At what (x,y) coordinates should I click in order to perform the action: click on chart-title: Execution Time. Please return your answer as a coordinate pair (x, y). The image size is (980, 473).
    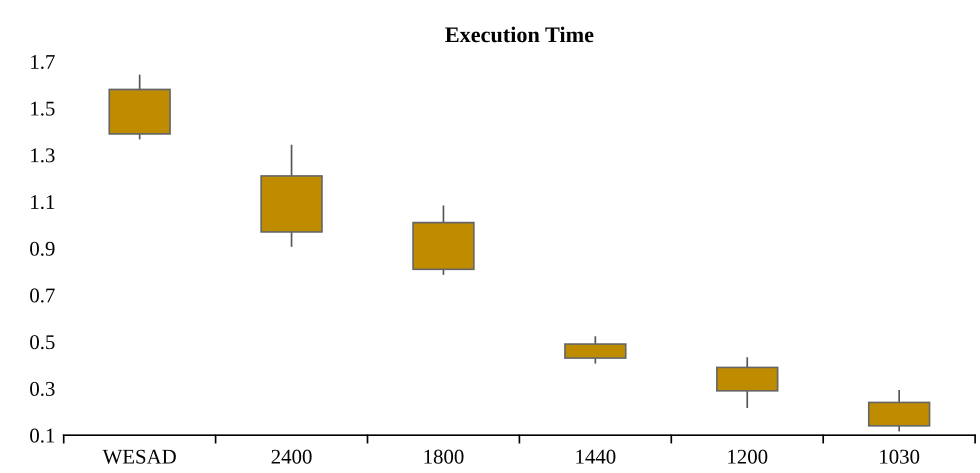
    Looking at the image, I should click on (519, 34).